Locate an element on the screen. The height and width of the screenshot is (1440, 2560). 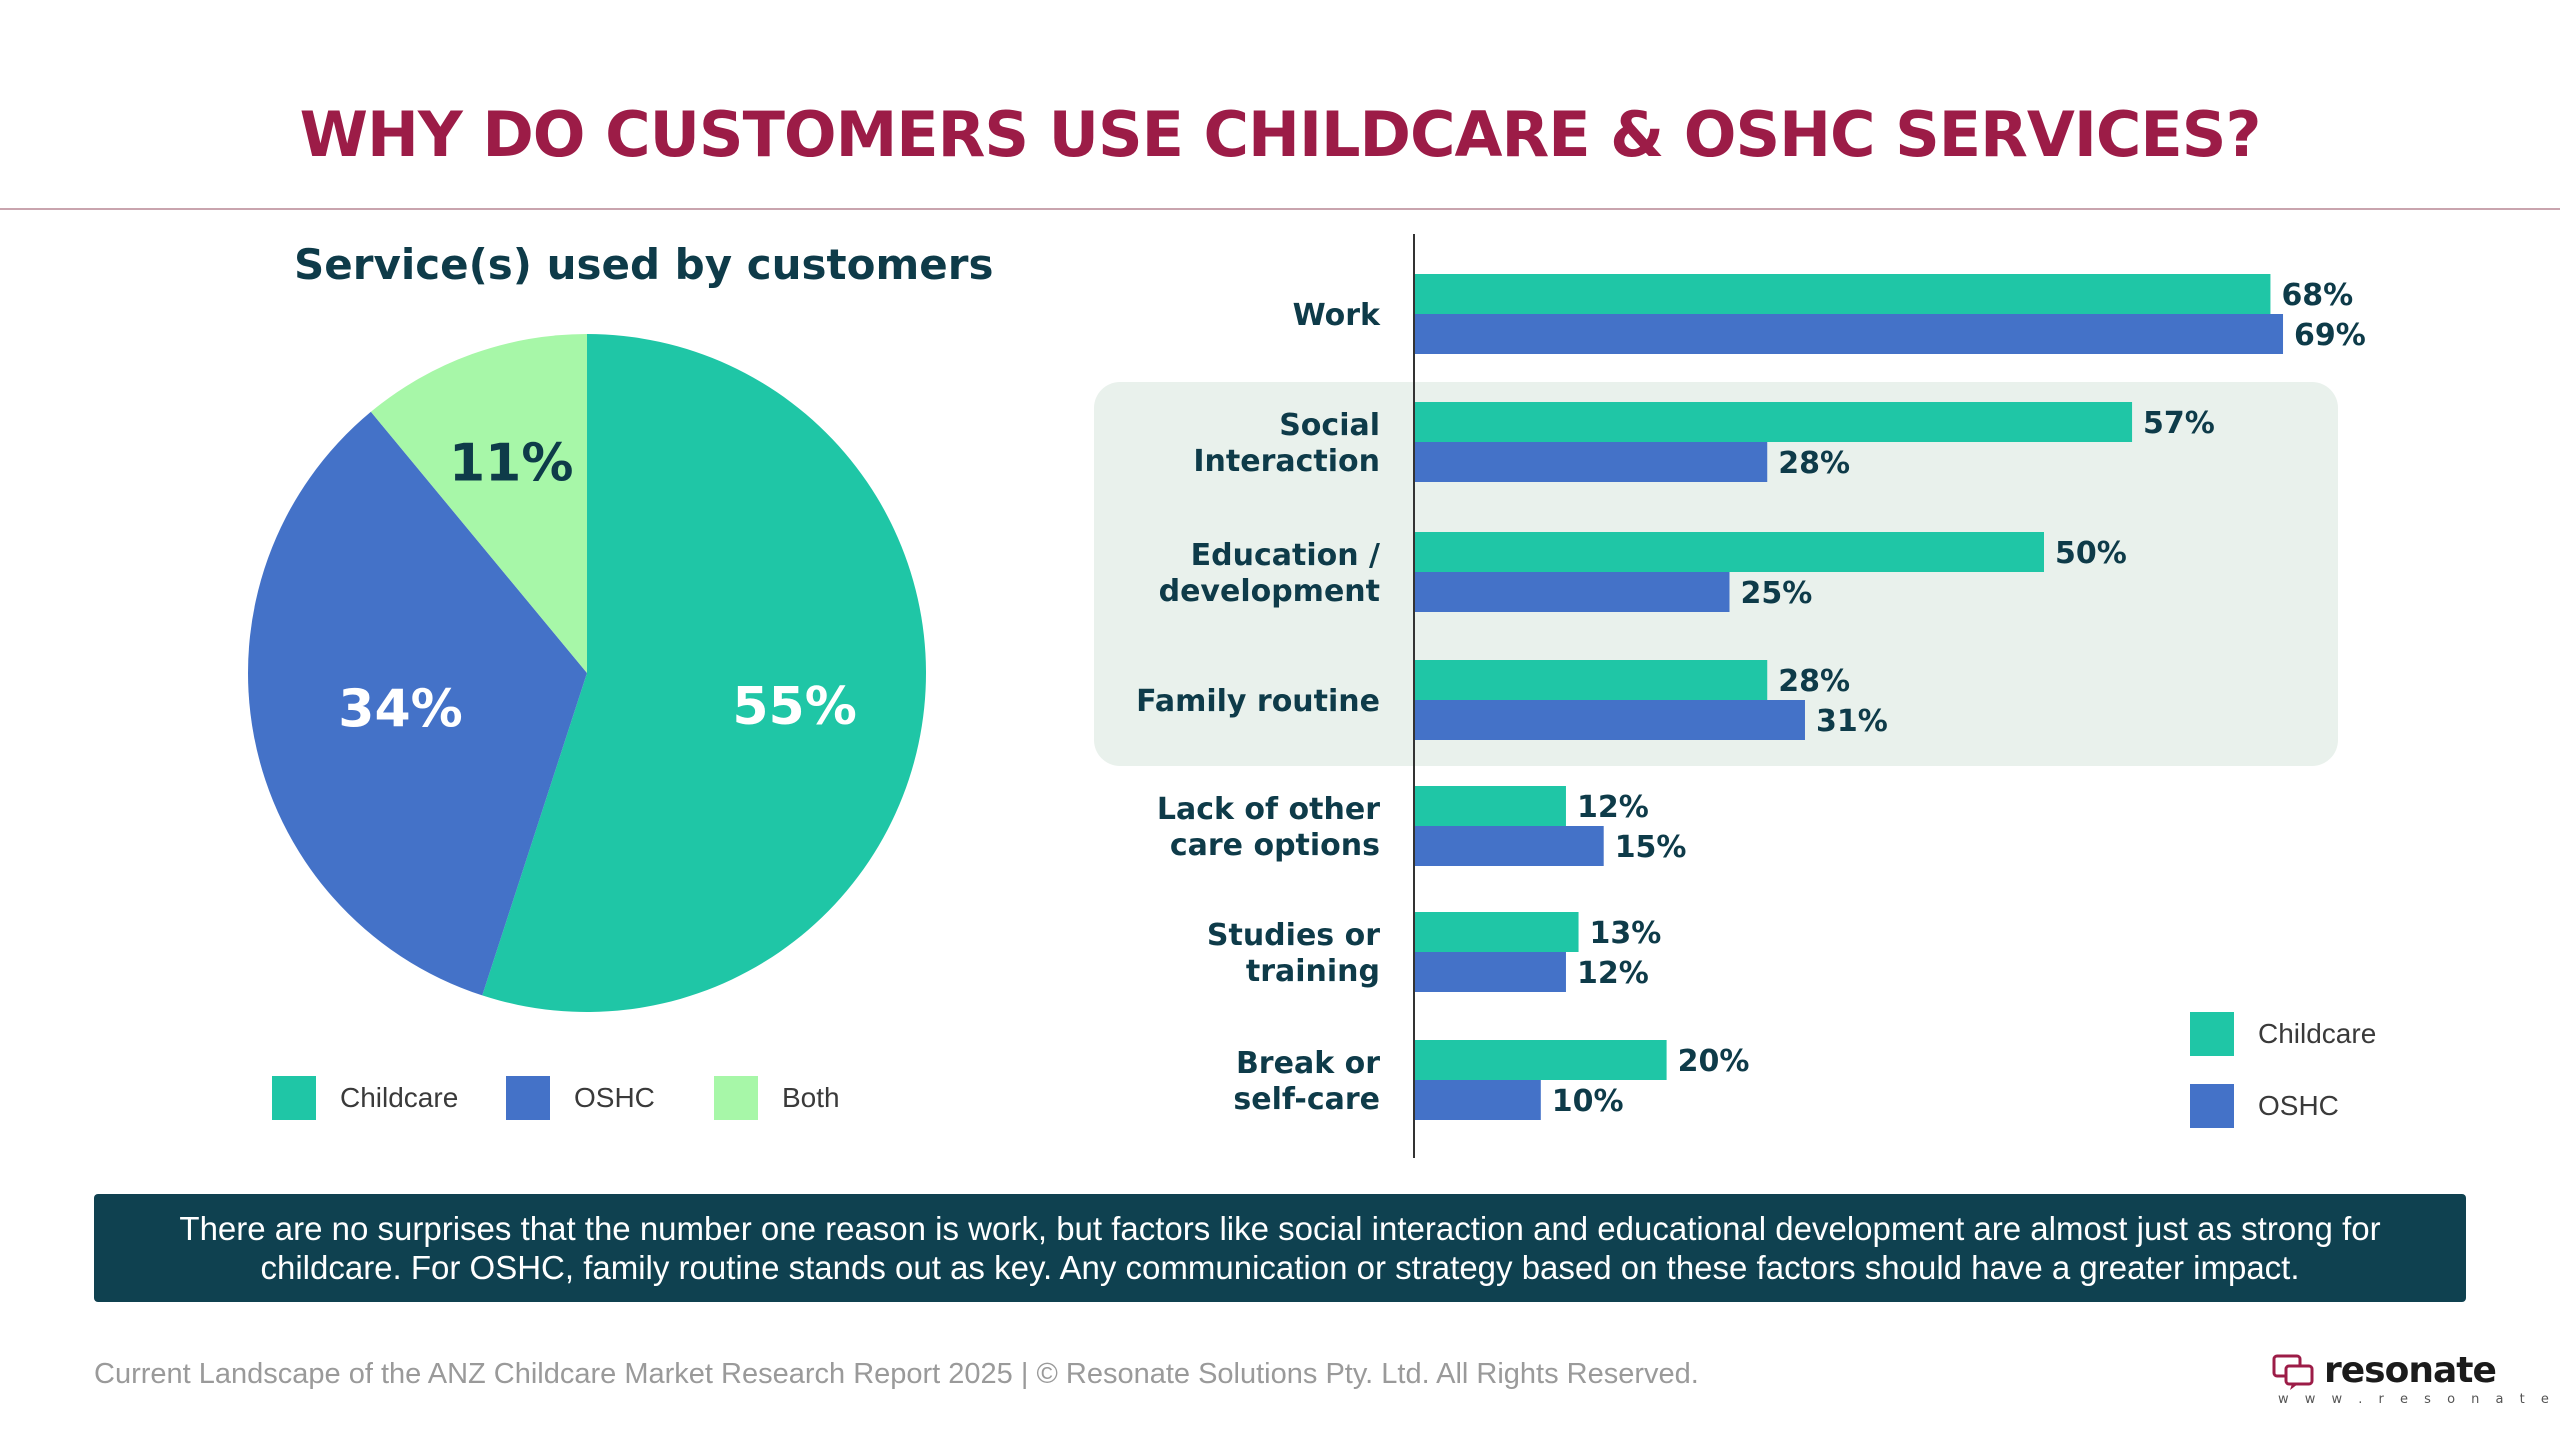
category-label-family-routine: Family routine is located at coordinates (1258, 701).